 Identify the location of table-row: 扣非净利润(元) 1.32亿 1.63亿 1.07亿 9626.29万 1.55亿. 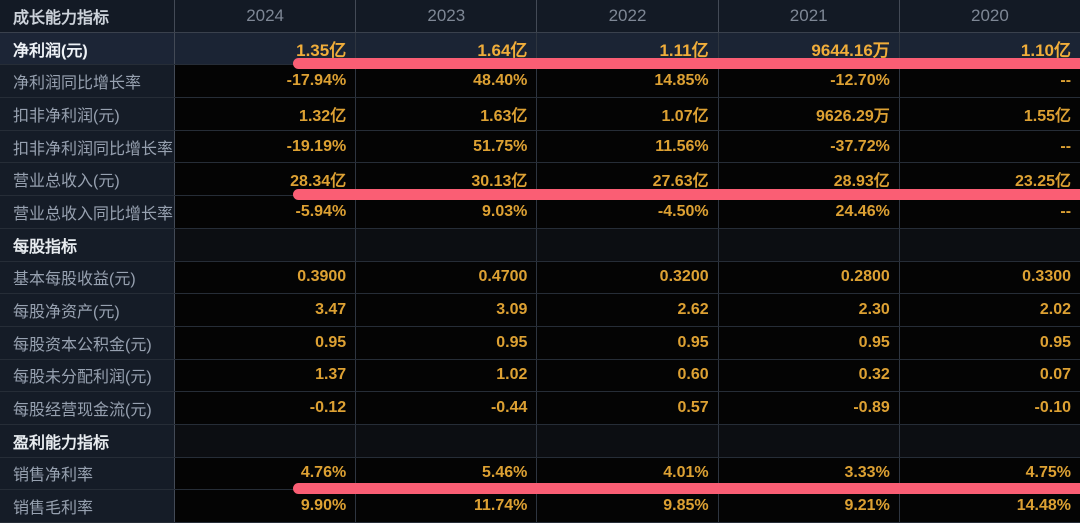
(540, 114).